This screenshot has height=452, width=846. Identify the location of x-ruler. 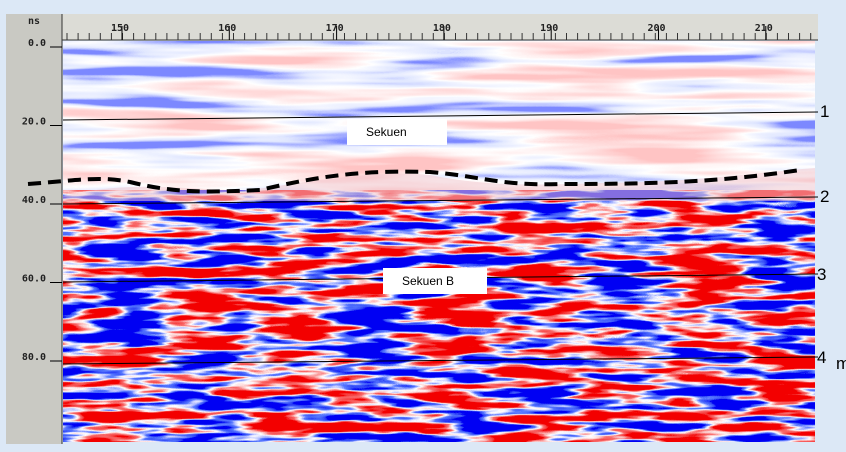
(440, 27).